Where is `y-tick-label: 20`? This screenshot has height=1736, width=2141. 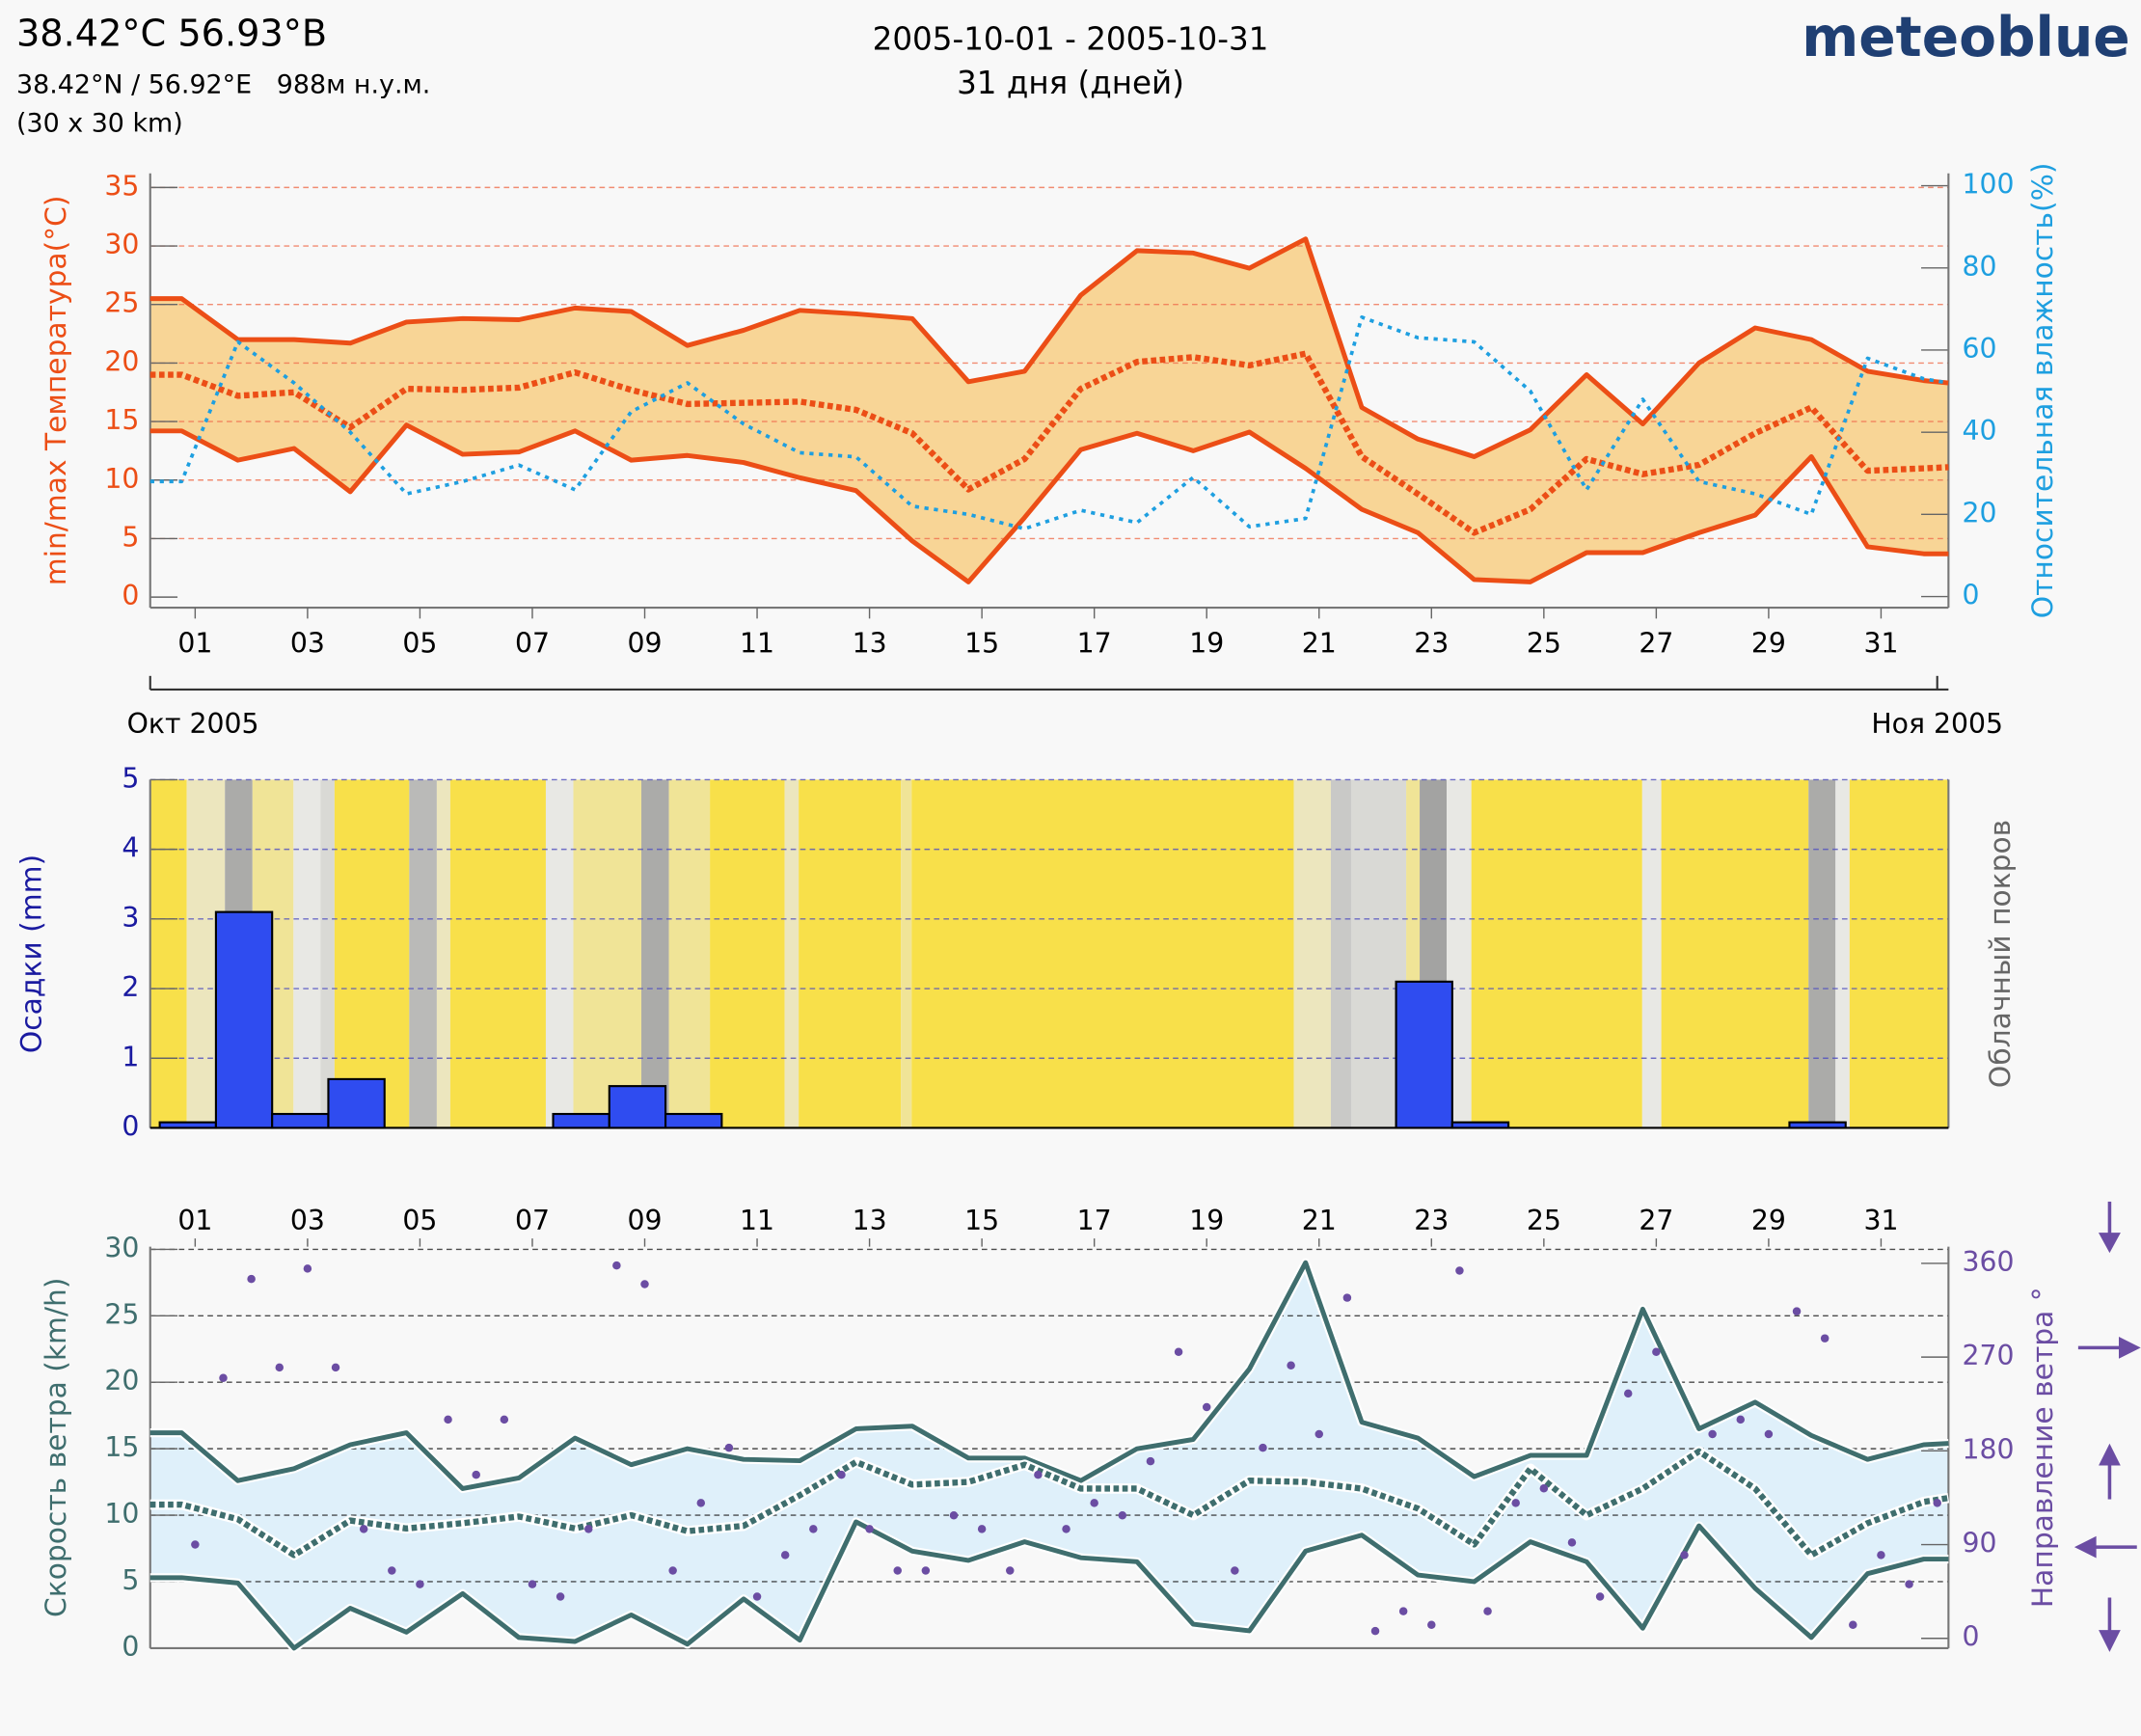
y-tick-label: 20 is located at coordinates (122, 1381).